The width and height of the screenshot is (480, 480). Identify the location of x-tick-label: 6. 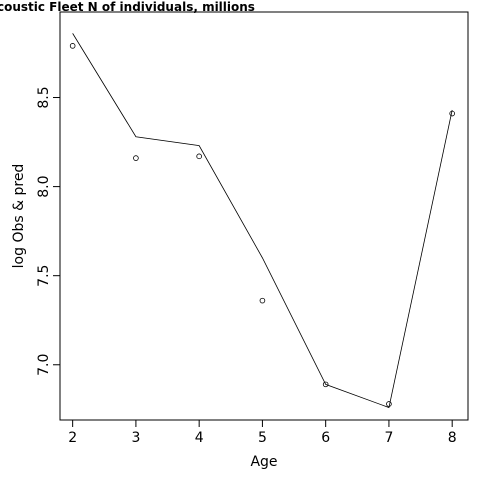
(325, 438).